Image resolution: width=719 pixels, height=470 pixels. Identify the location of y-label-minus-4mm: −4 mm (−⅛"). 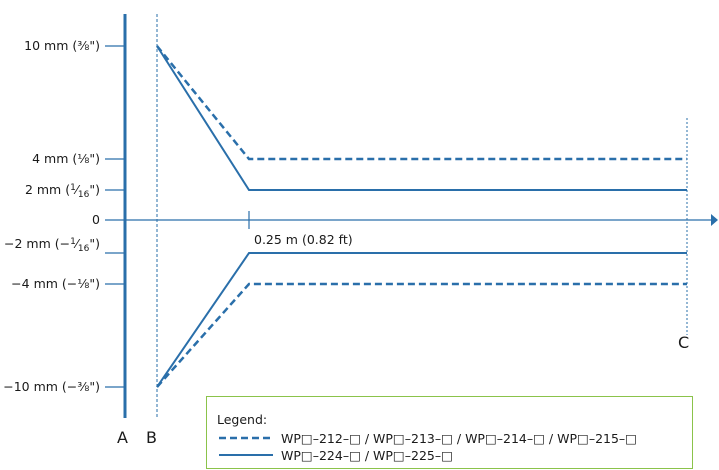
(55, 283).